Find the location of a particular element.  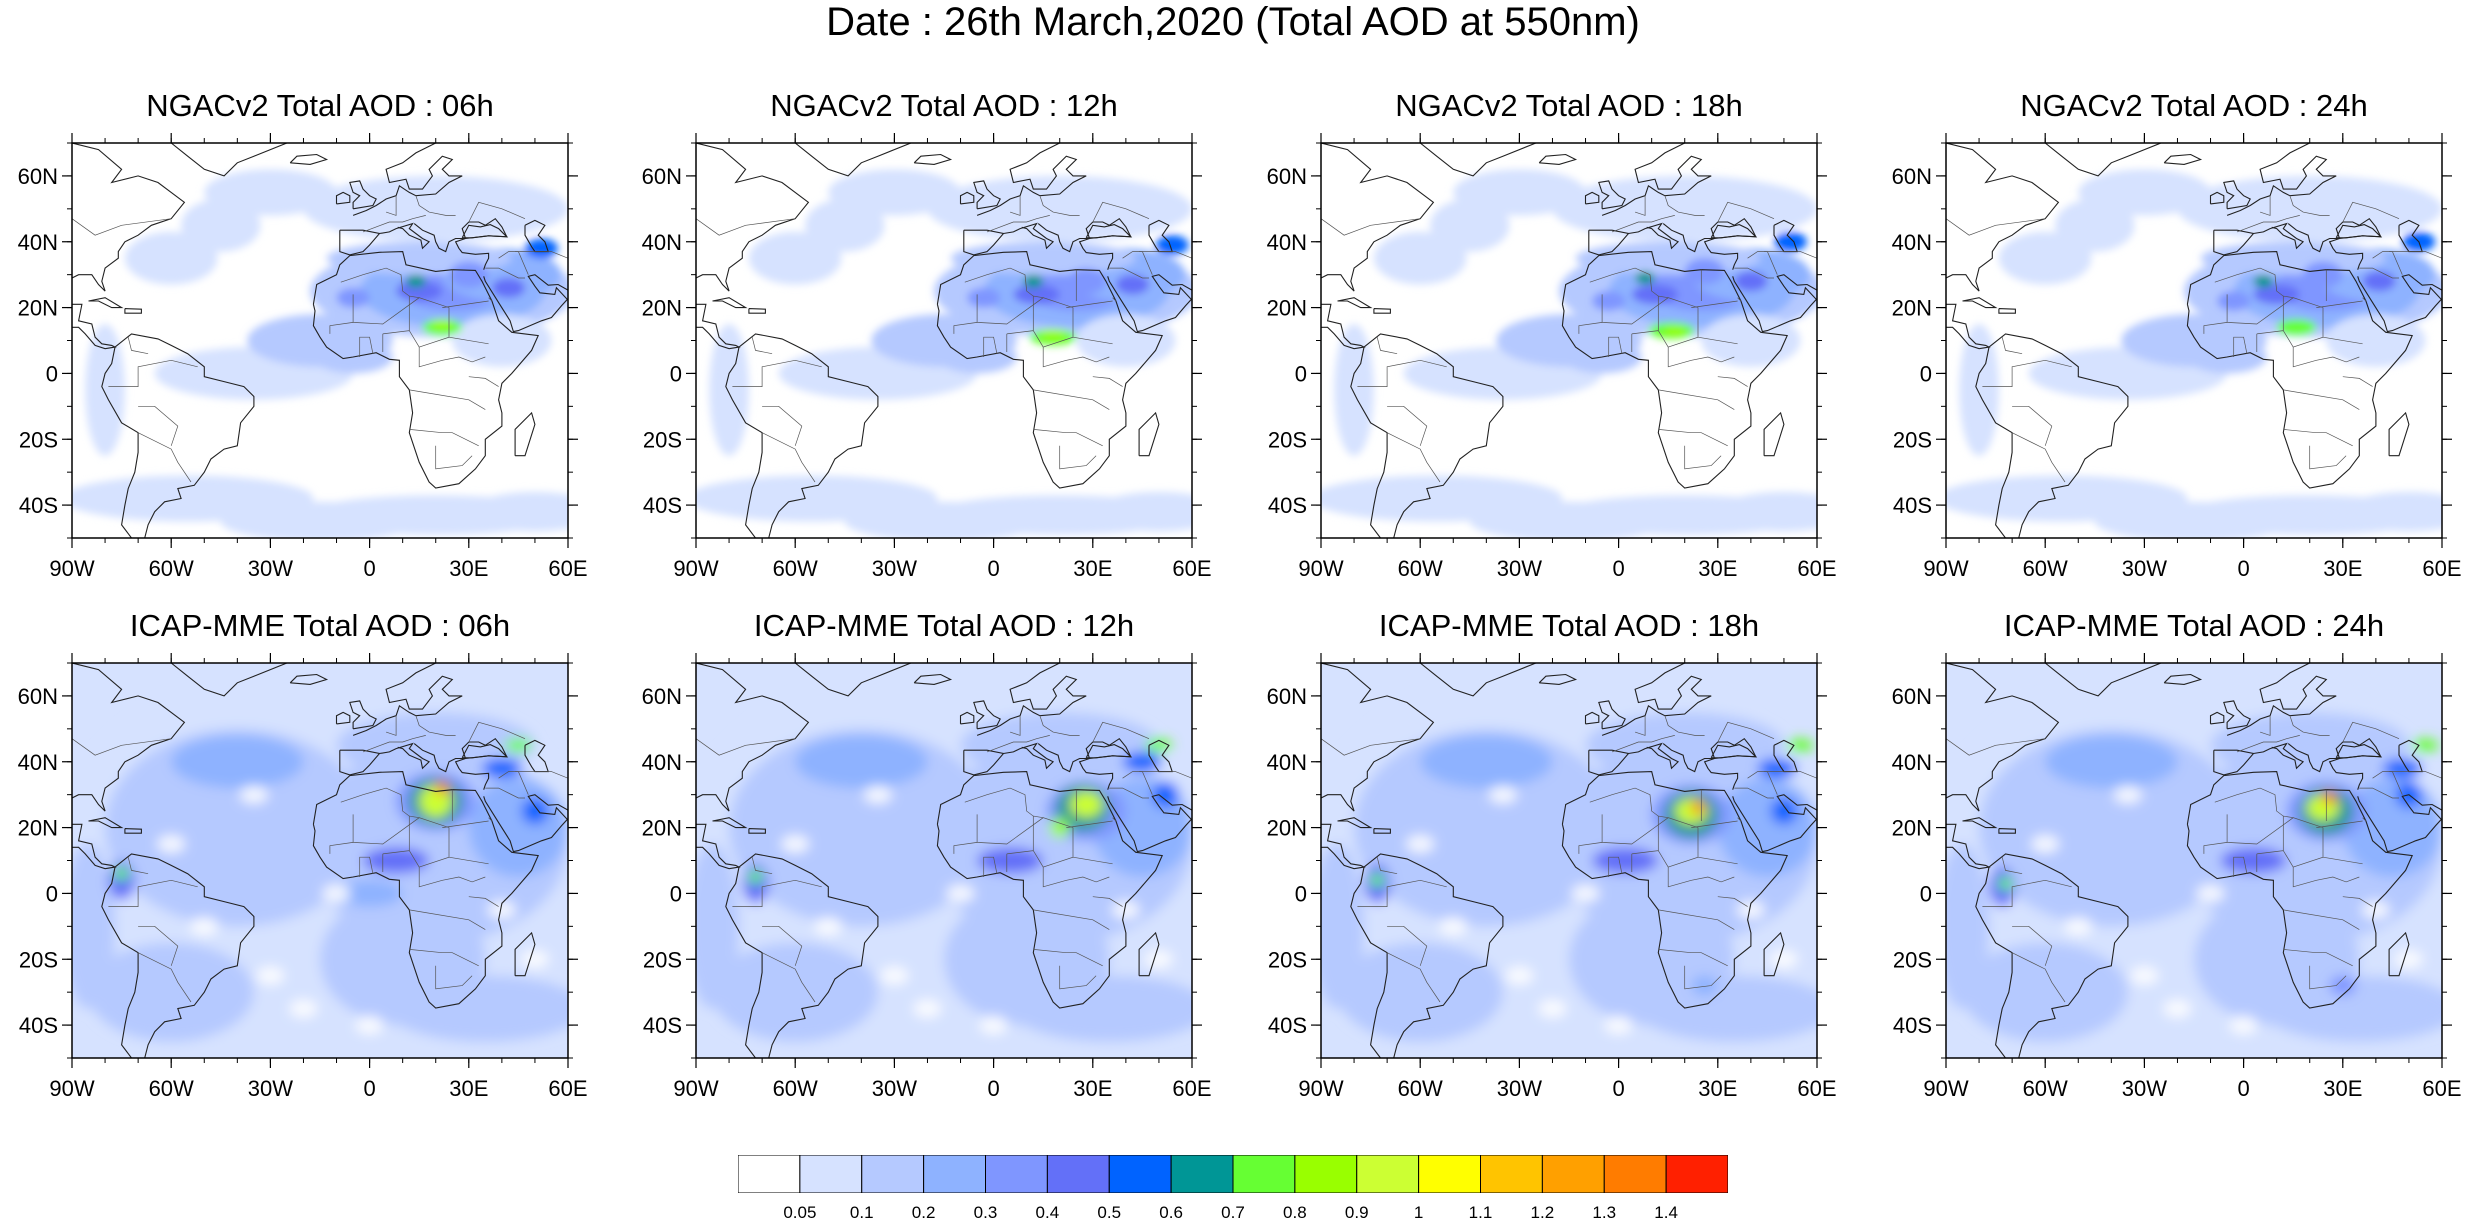

coastline-northAmerica is located at coordinates (753, 217).